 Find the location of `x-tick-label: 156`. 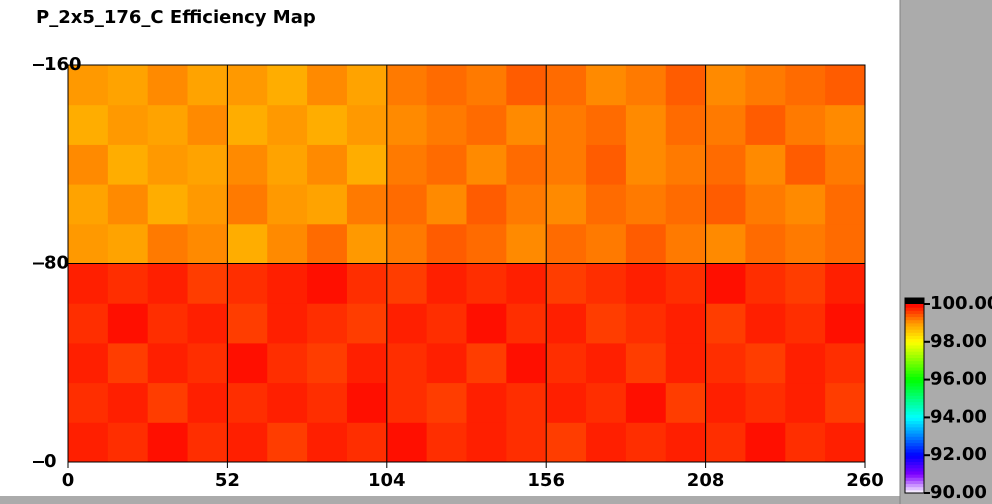

x-tick-label: 156 is located at coordinates (546, 480).